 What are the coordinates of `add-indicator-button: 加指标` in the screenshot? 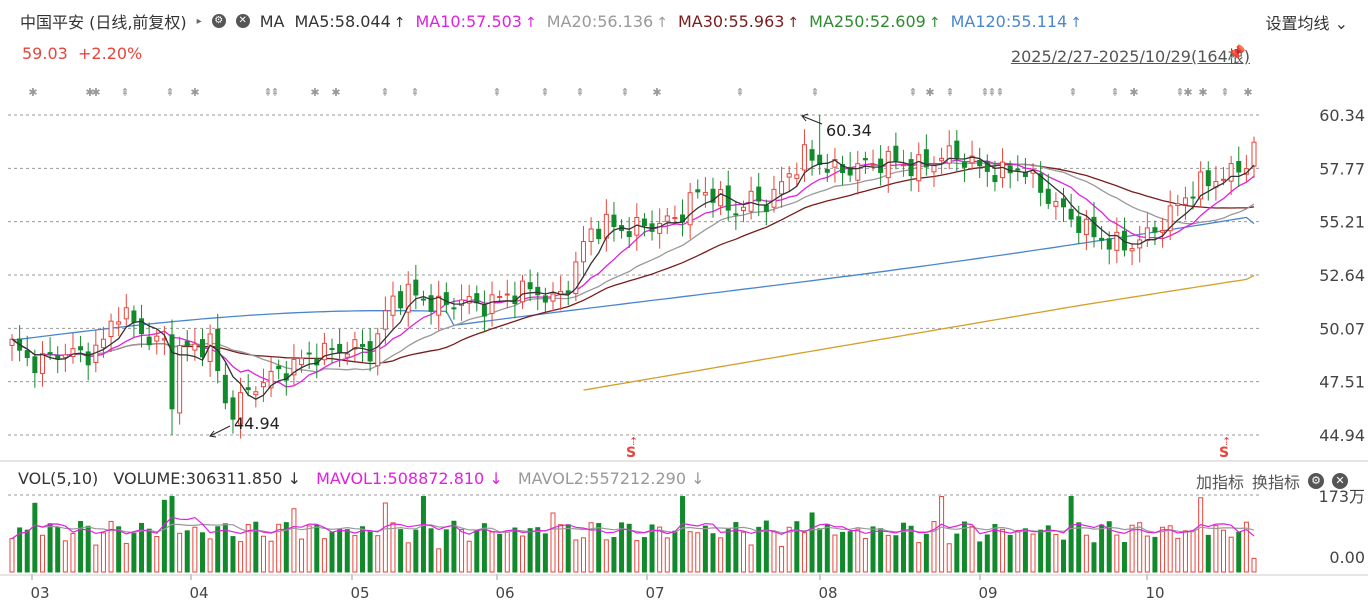 It's located at (1219, 482).